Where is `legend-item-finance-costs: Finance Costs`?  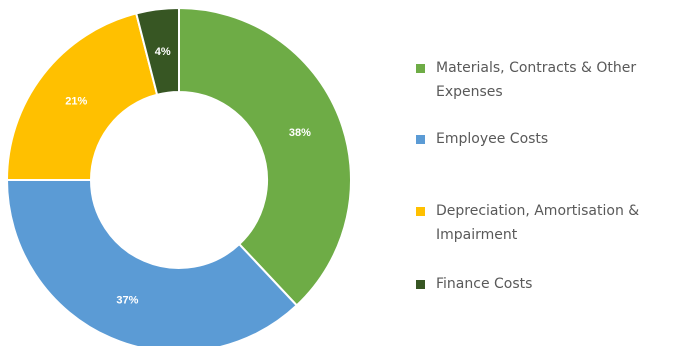
legend-item-finance-costs: Finance Costs is located at coordinates (474, 284).